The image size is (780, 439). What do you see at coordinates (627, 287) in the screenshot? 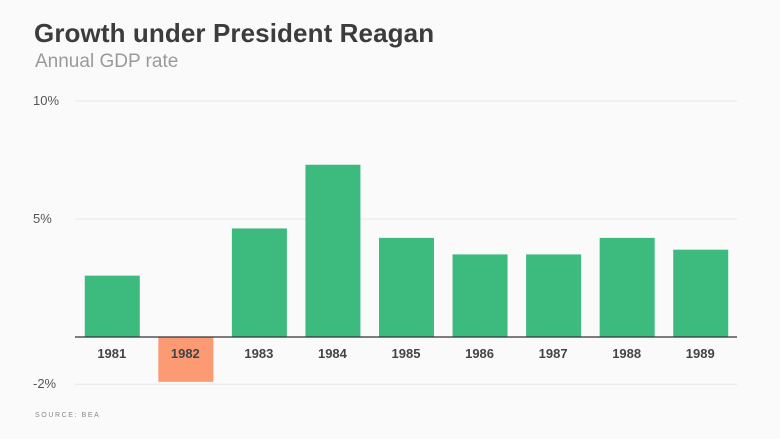
I see `bar-1988` at bounding box center [627, 287].